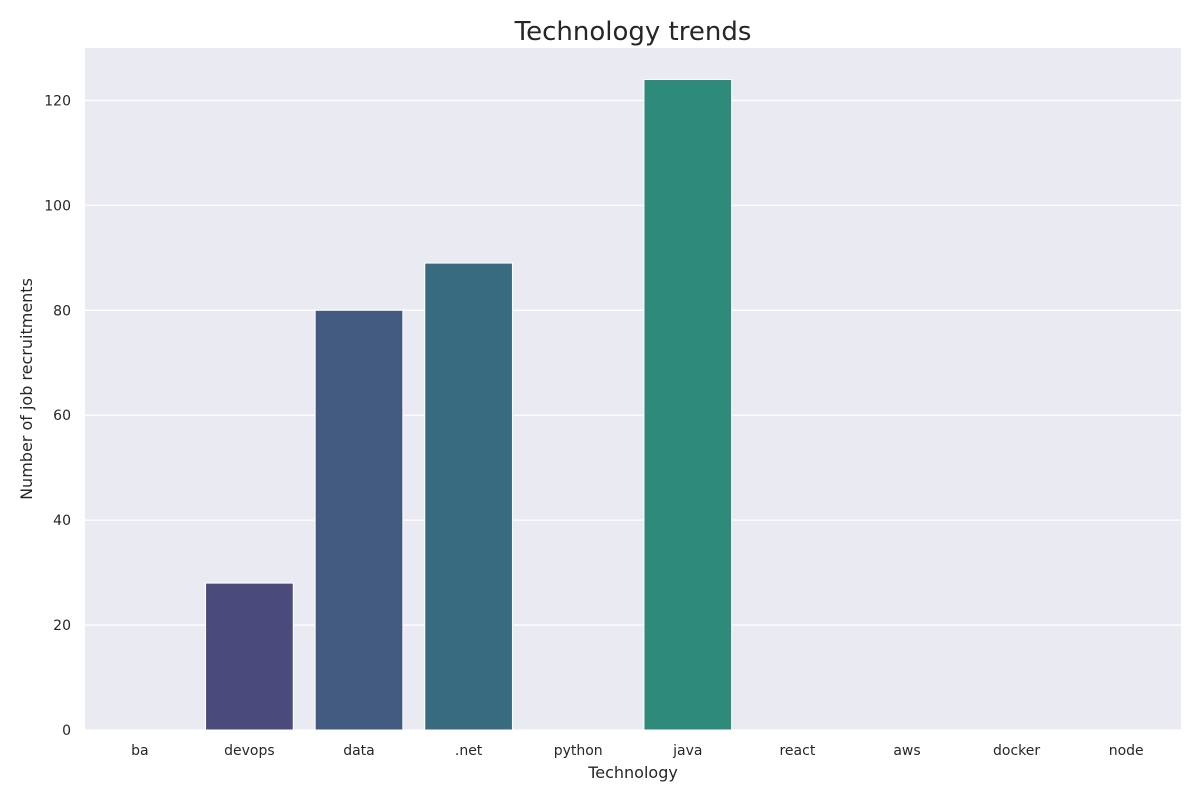 The image size is (1200, 800). Describe the element at coordinates (1016, 751) in the screenshot. I see `x-tick-label: docker` at that location.